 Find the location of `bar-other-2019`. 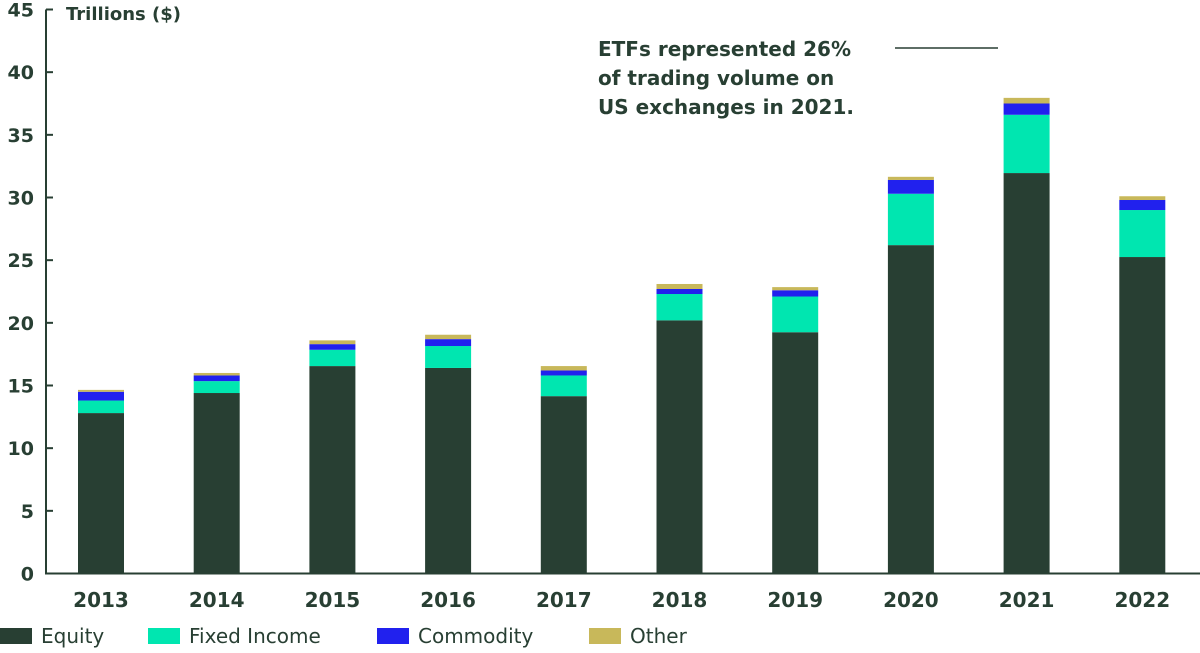

bar-other-2019 is located at coordinates (795, 289).